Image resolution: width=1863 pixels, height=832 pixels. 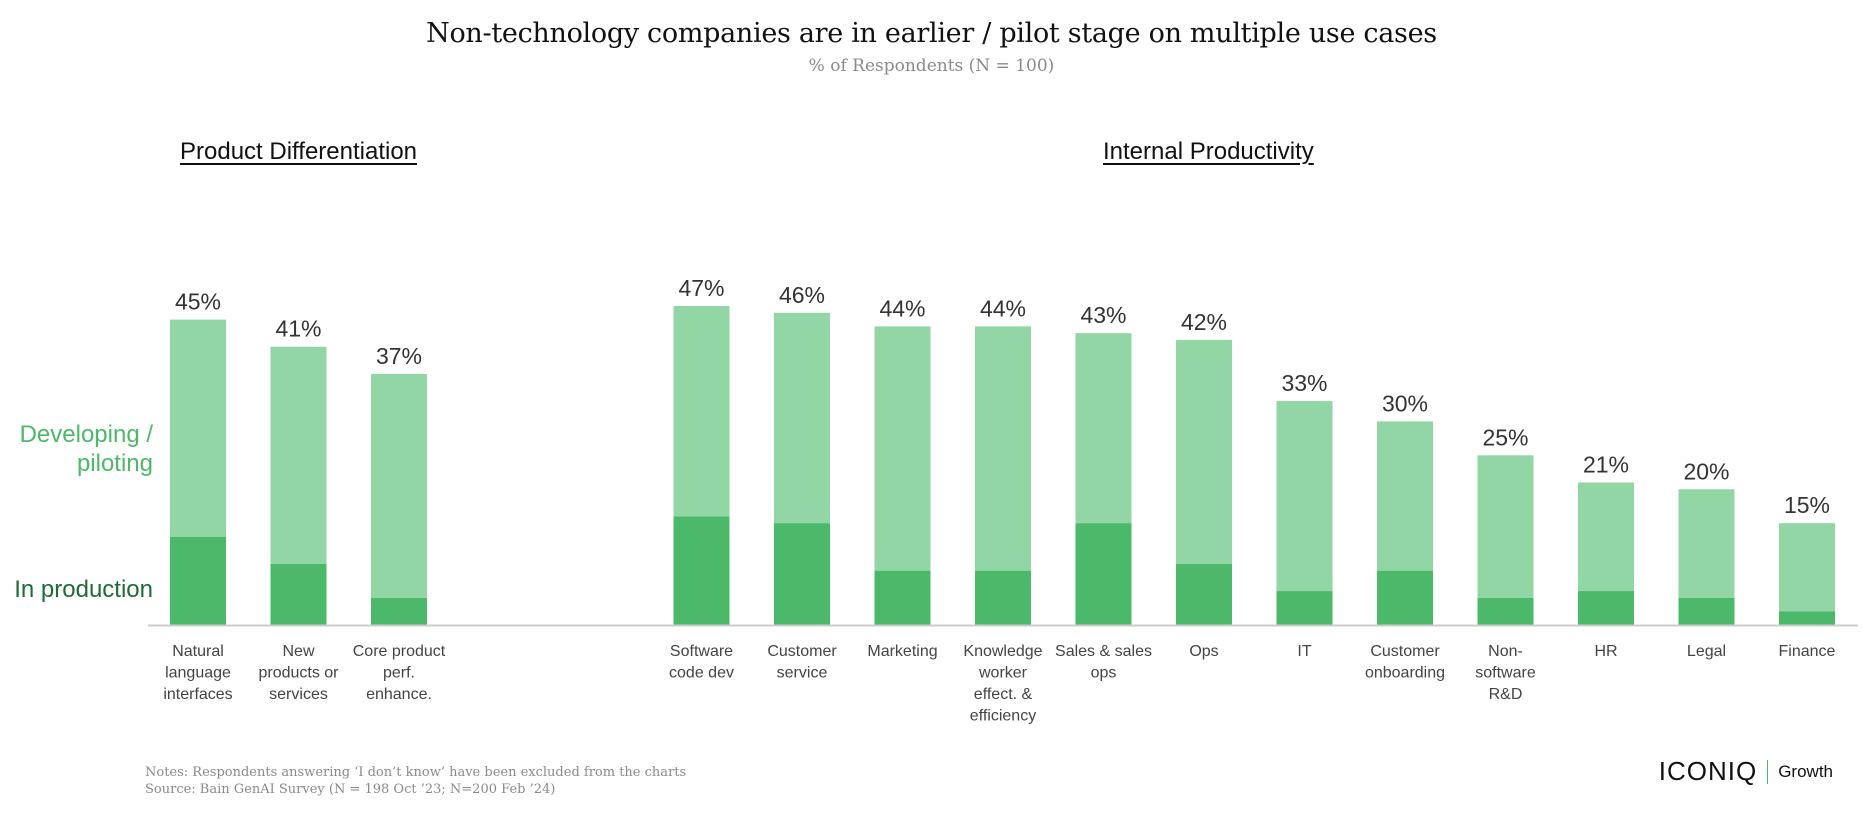 I want to click on category-label: HR, so click(x=1605, y=651).